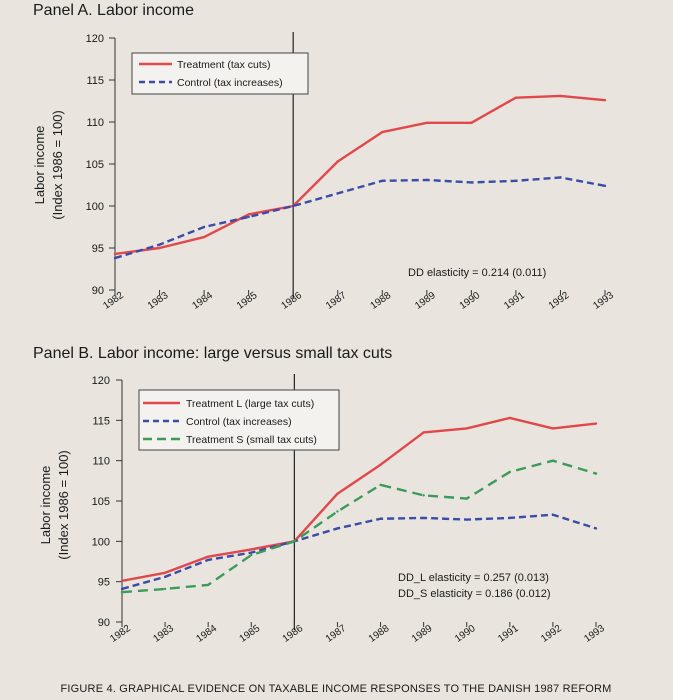  What do you see at coordinates (95, 39) in the screenshot?
I see `panel-a-y-tick-label: 120` at bounding box center [95, 39].